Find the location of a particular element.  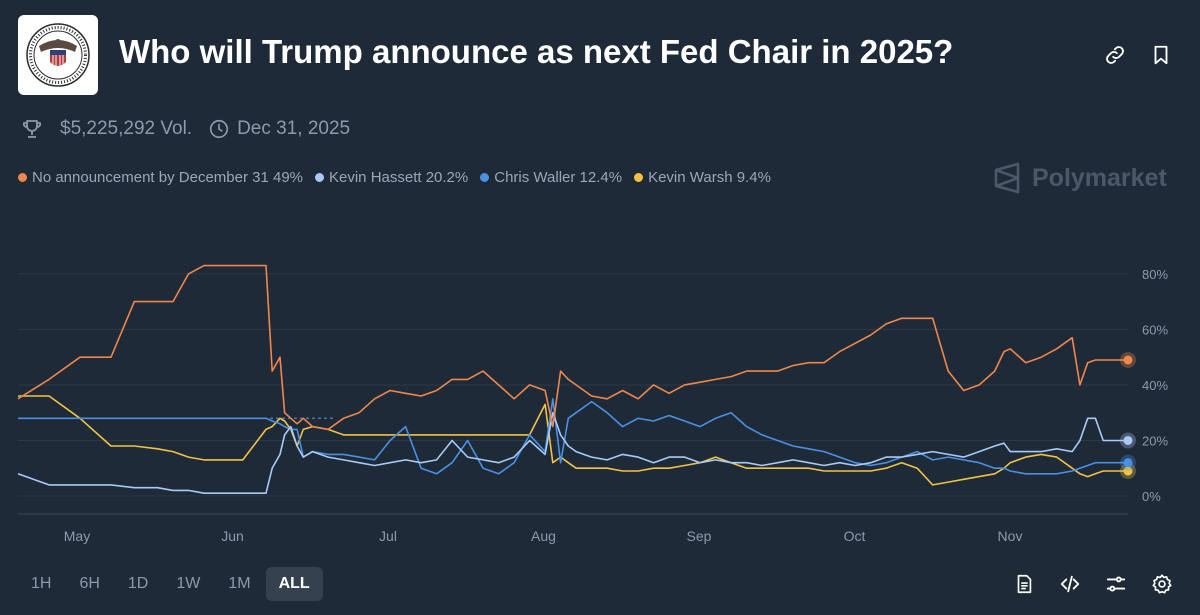

fed-logo is located at coordinates (58, 55).